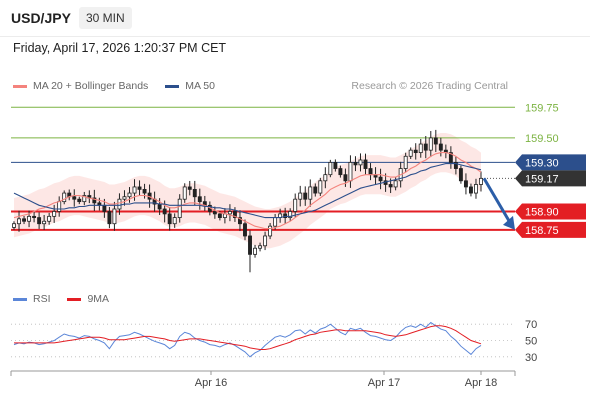 Image resolution: width=590 pixels, height=400 pixels. I want to click on price-tag-label: 159.17, so click(542, 179).